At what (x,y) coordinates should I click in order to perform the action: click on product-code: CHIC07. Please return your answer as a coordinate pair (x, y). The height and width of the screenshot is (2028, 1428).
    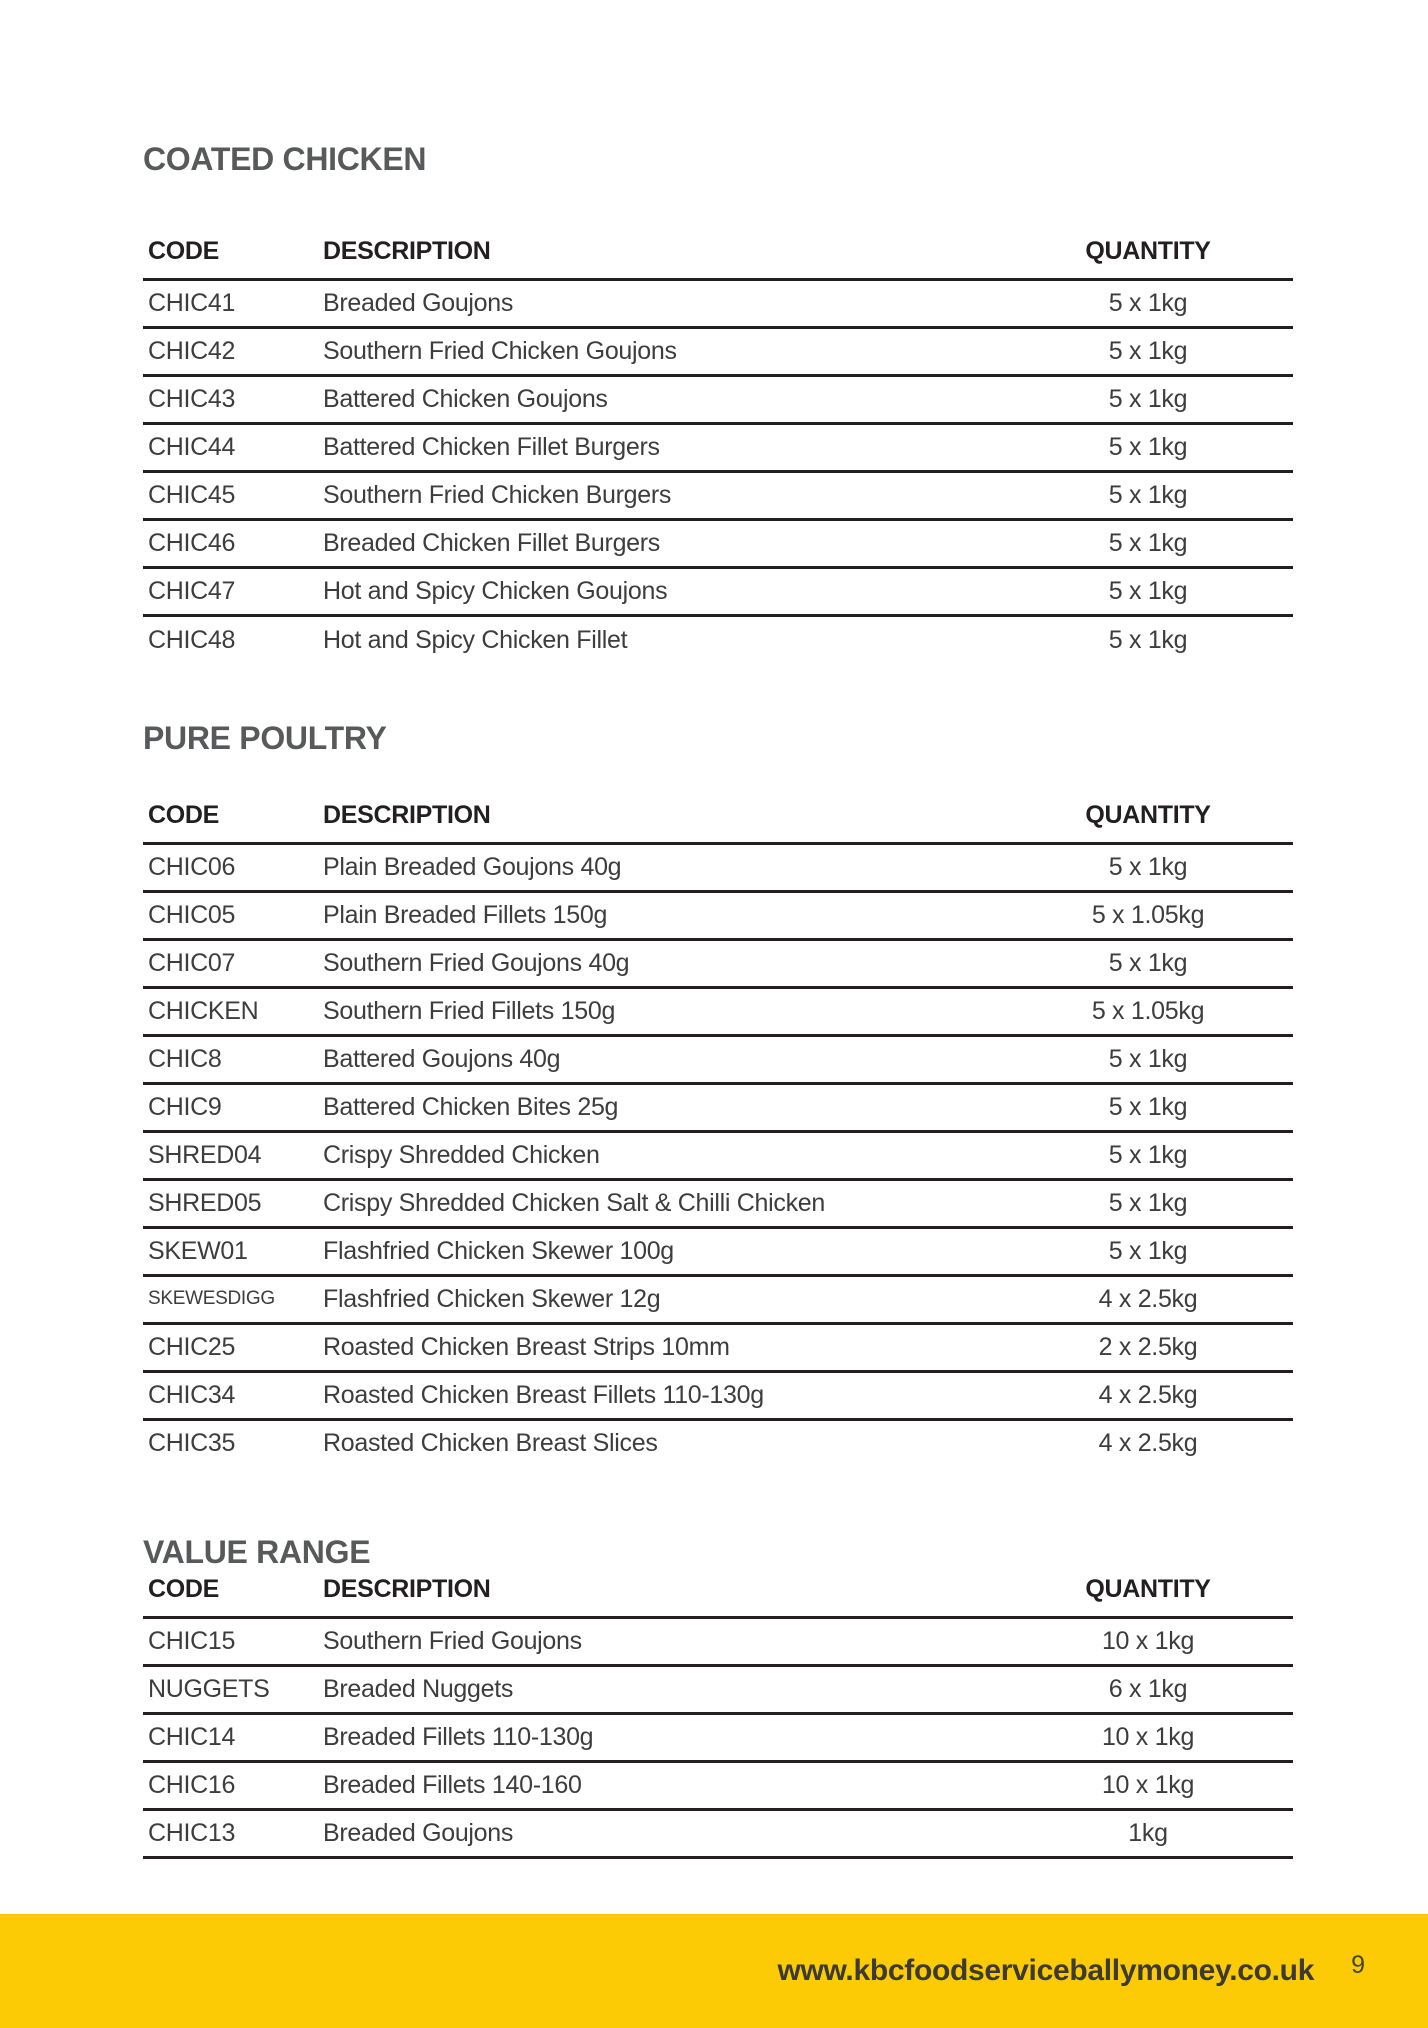
    Looking at the image, I should click on (230, 964).